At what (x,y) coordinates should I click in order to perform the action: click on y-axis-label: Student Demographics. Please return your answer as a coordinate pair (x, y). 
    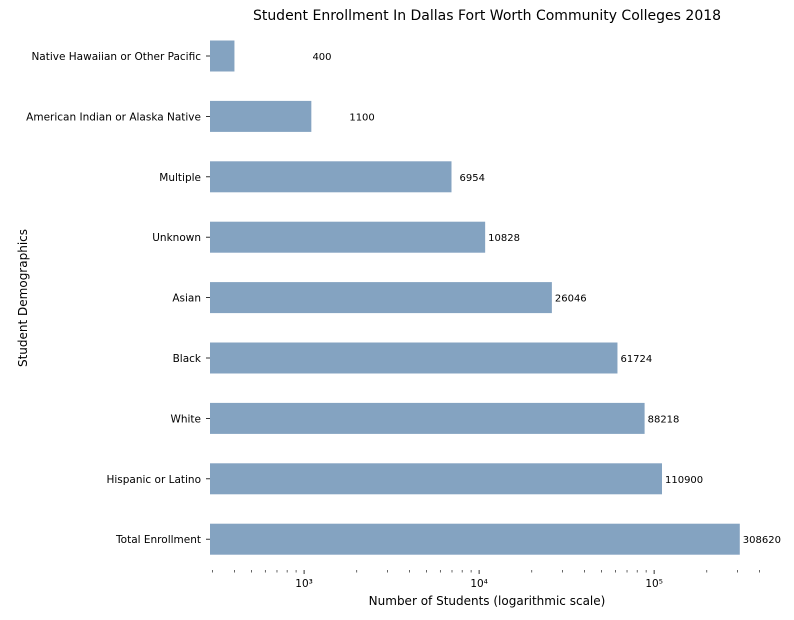
    Looking at the image, I should click on (23, 298).